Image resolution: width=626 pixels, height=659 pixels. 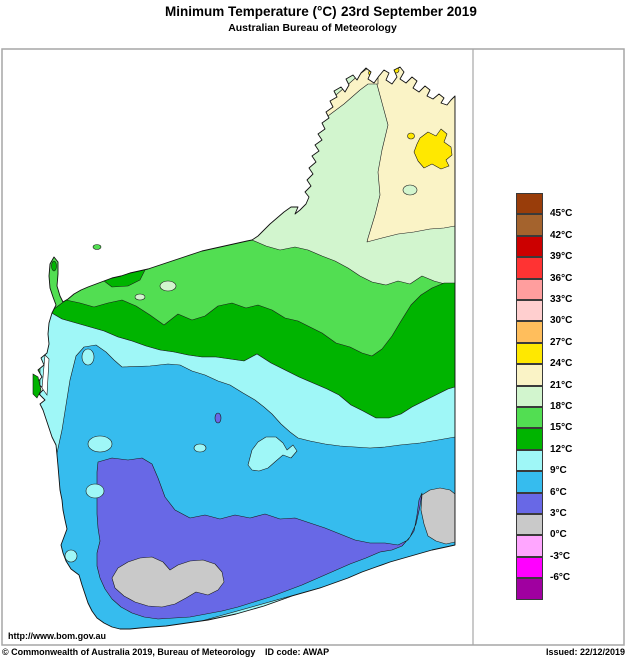 I want to click on legend-label: 3°C, so click(x=558, y=513).